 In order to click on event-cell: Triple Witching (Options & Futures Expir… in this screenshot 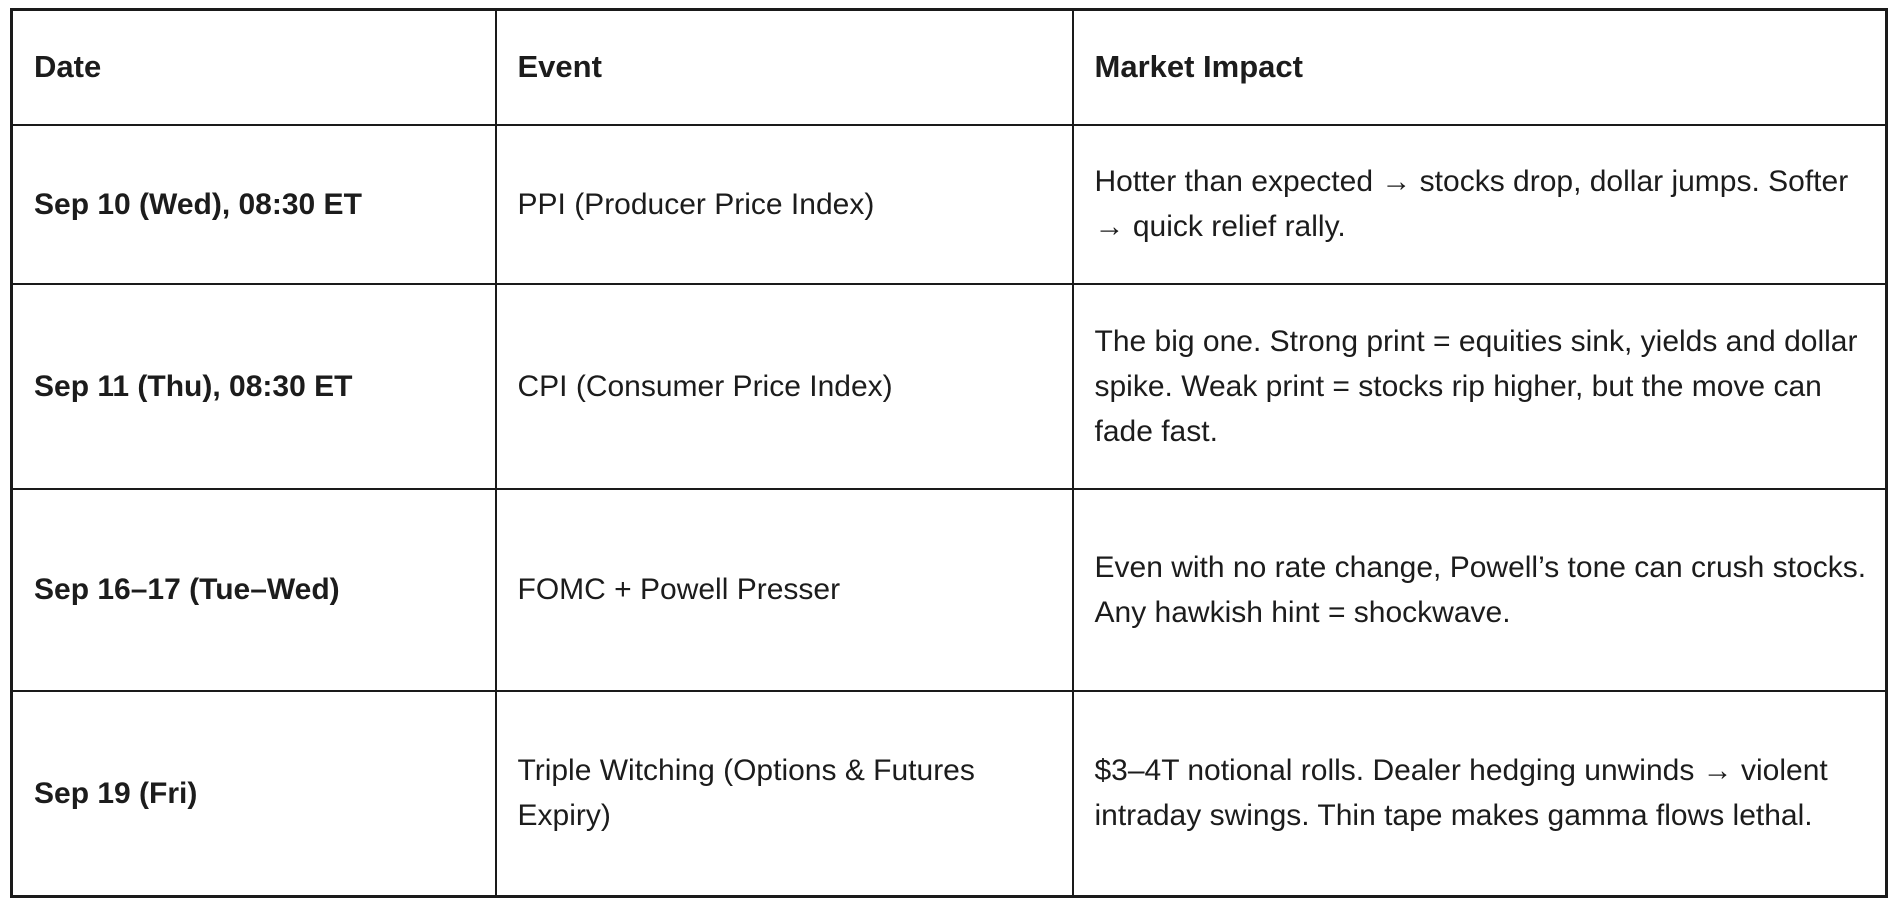, I will do `click(784, 793)`.